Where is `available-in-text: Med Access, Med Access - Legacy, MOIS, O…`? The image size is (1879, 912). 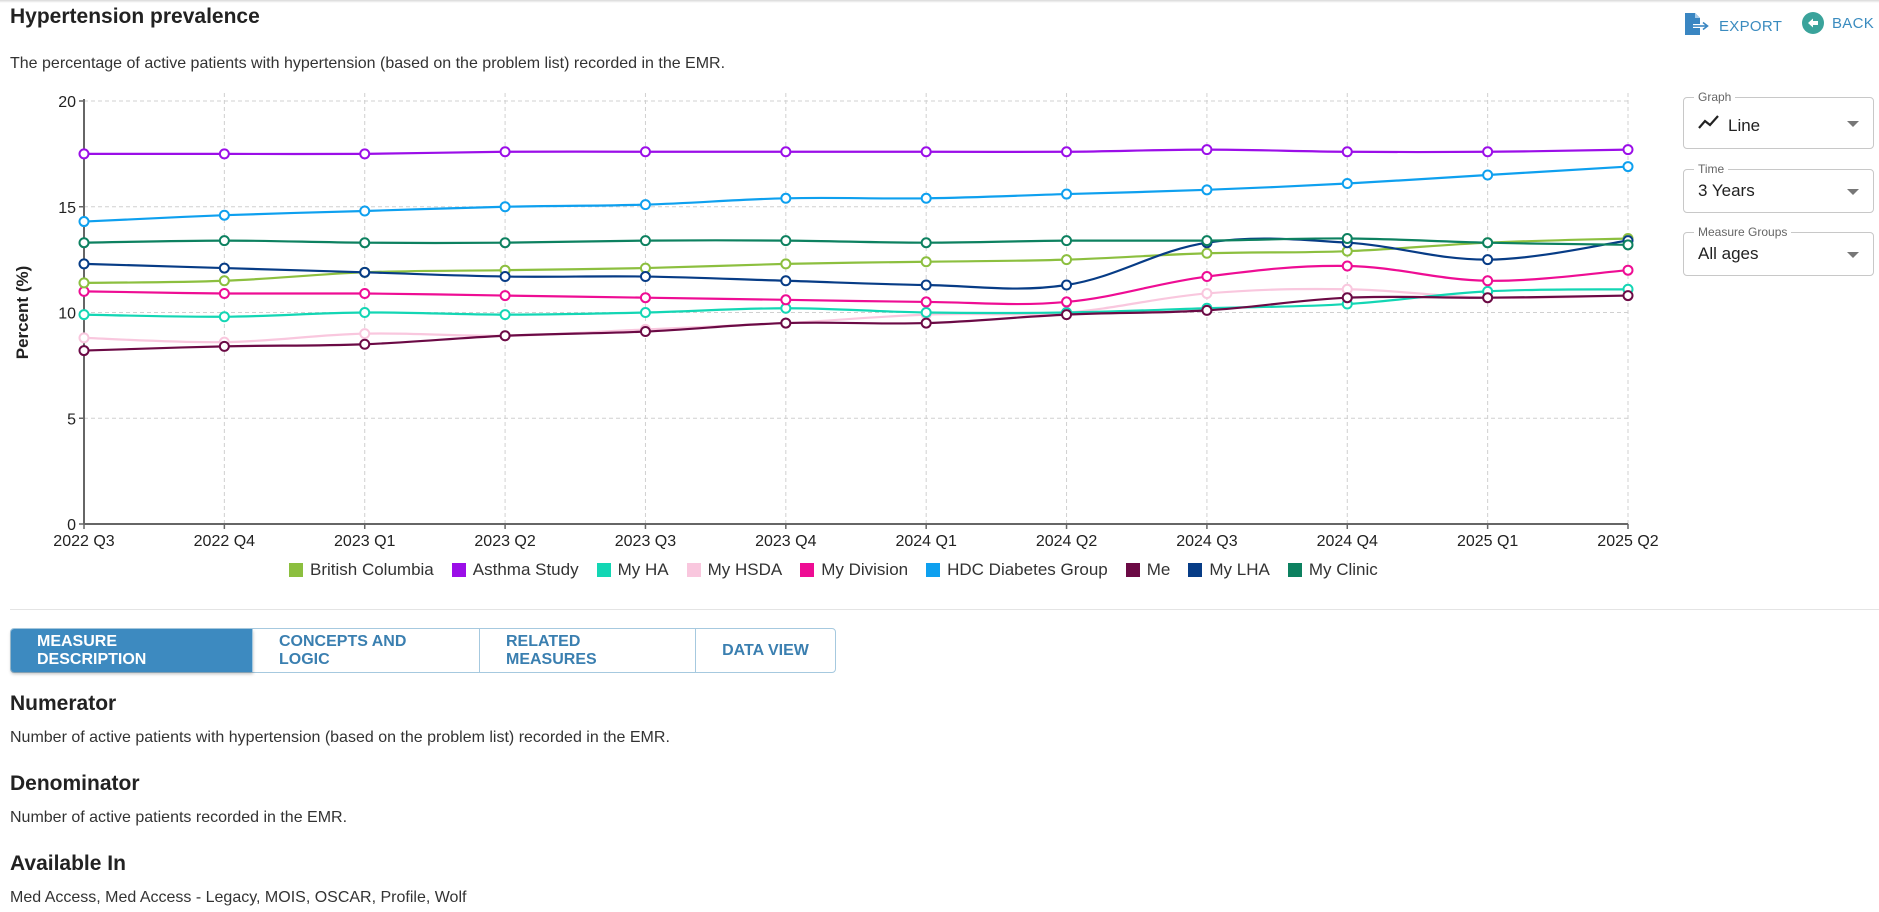
available-in-text: Med Access, Med Access - Legacy, MOIS, O… is located at coordinates (238, 897).